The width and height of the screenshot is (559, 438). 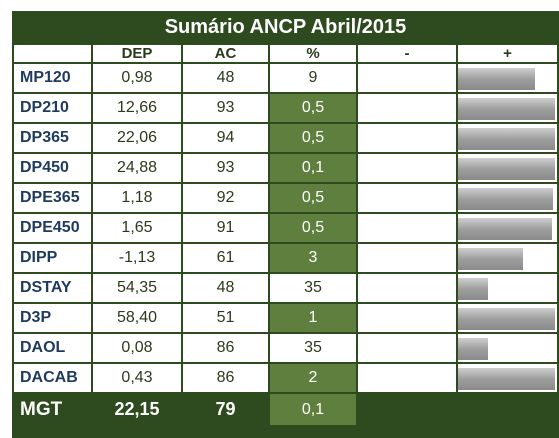 I want to click on table-row: DACAB 0,43 86 2, so click(x=286, y=379).